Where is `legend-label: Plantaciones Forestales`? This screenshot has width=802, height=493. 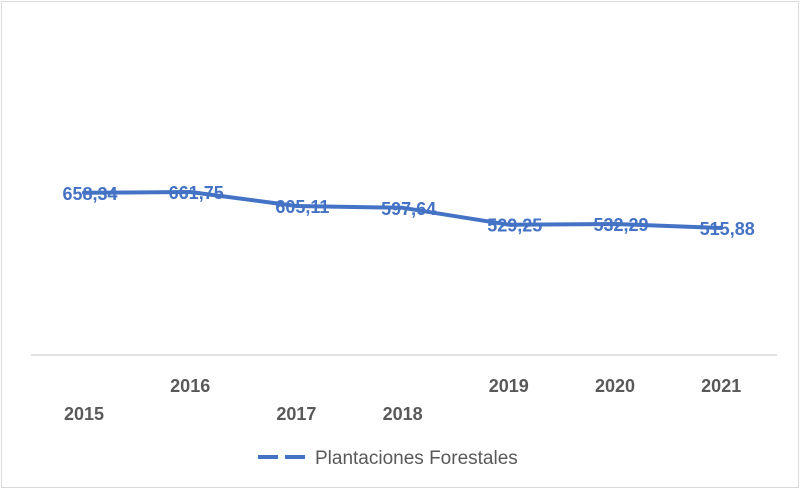
legend-label: Plantaciones Forestales is located at coordinates (416, 458).